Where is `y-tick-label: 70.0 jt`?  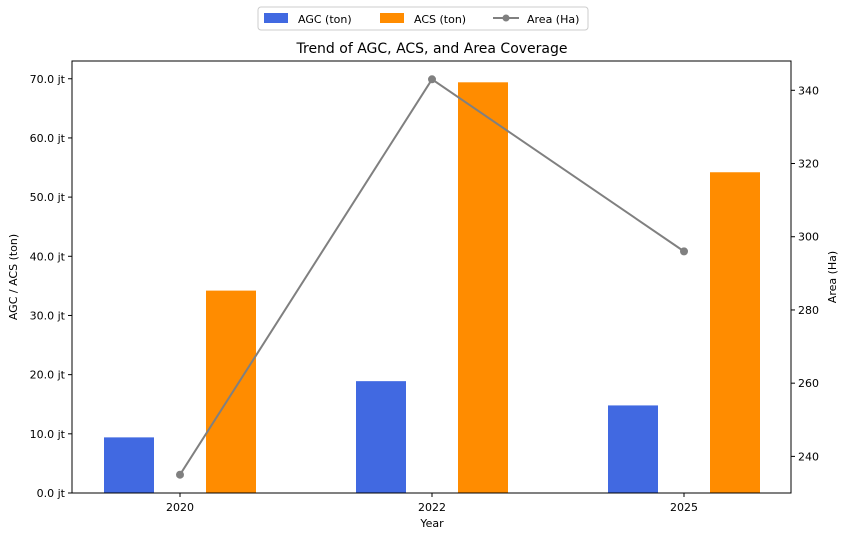 y-tick-label: 70.0 jt is located at coordinates (48, 79).